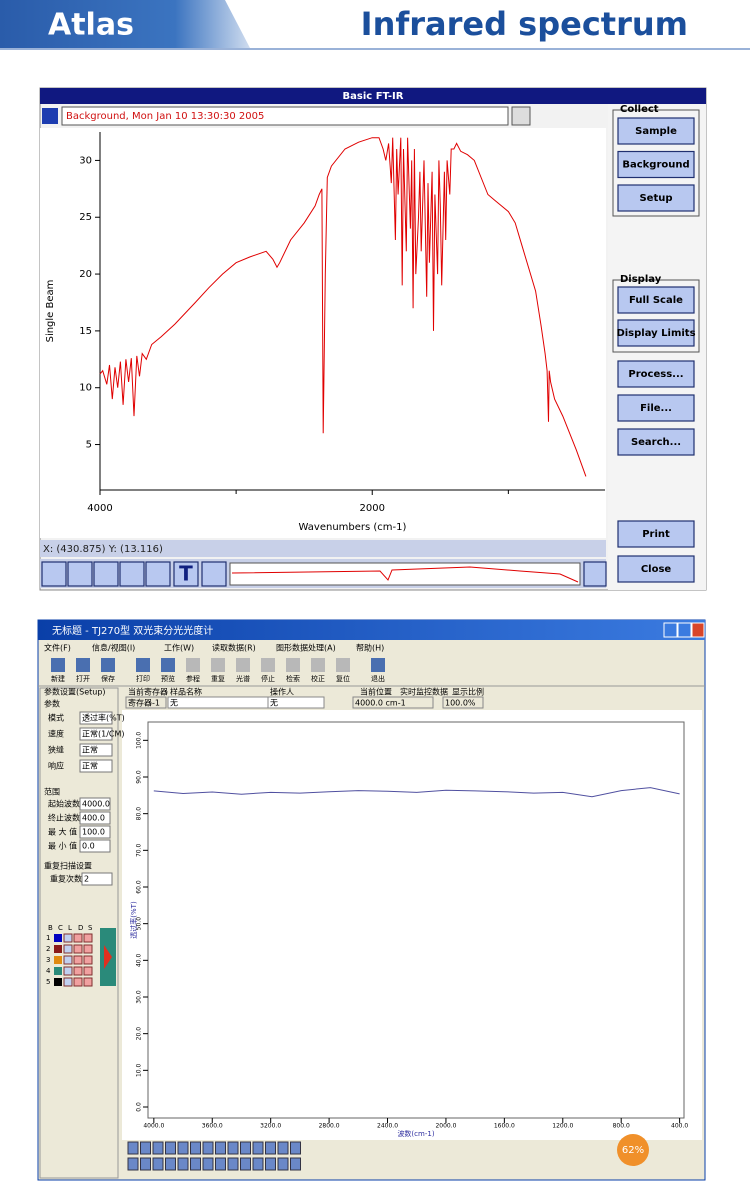 The width and height of the screenshot is (750, 1200). I want to click on menu-item: 图形数据处理(A), so click(306, 648).